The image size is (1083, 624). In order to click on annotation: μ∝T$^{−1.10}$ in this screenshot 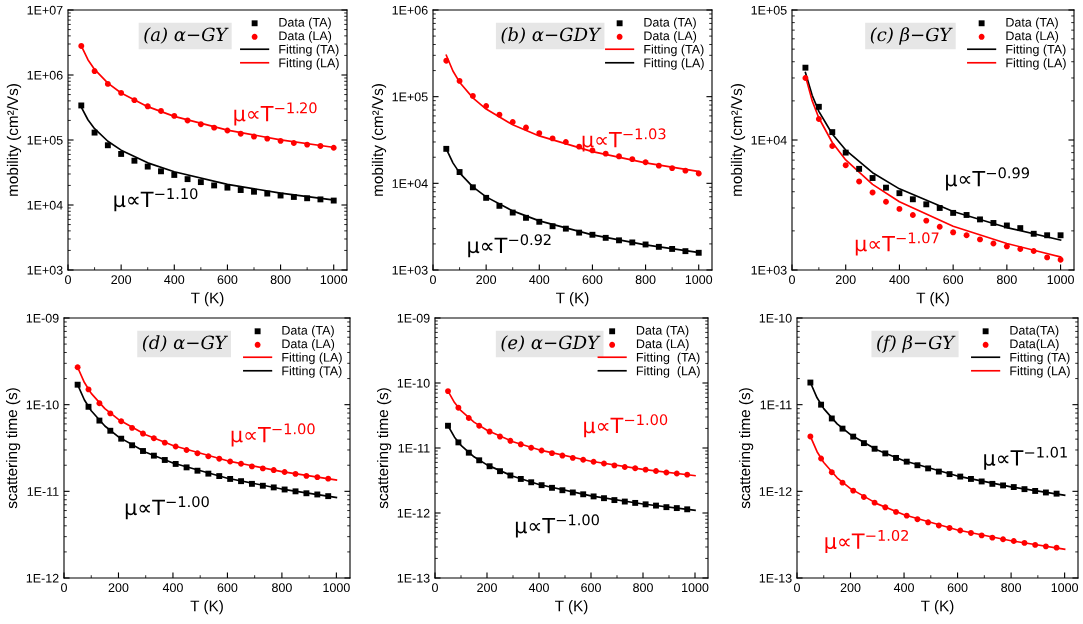, I will do `click(156, 200)`.